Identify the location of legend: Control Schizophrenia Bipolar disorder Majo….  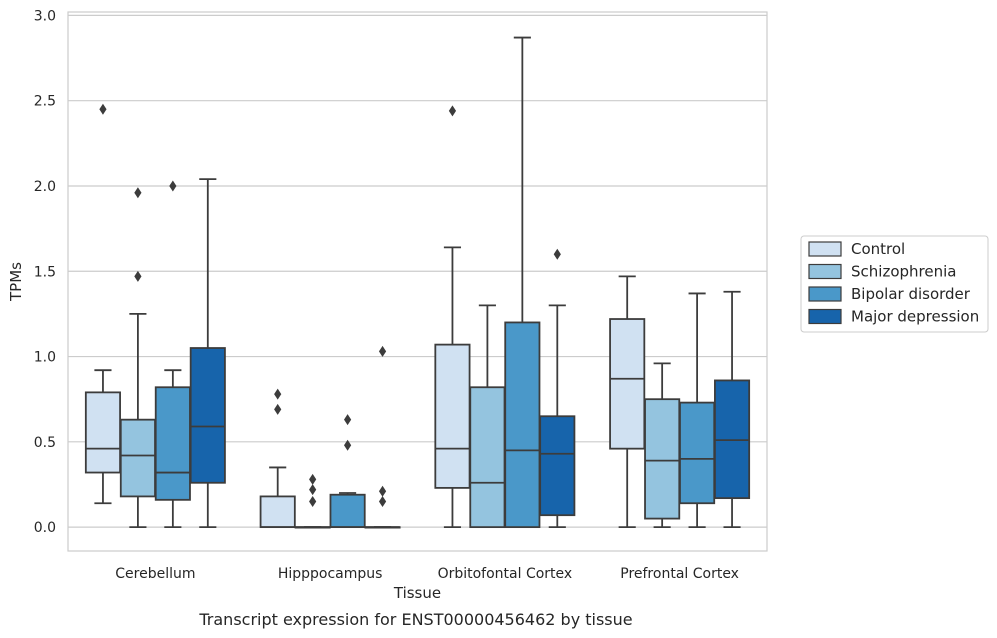
(894, 284).